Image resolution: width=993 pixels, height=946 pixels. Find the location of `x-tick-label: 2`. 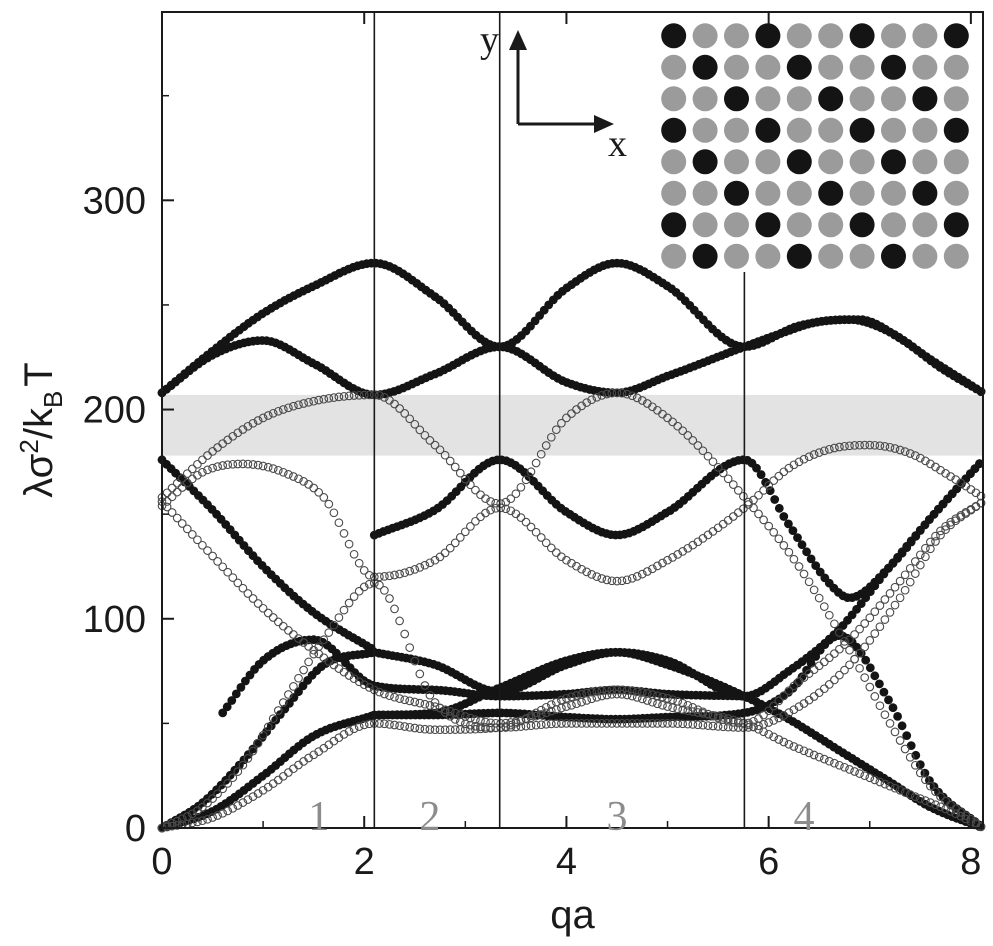

x-tick-label: 2 is located at coordinates (364, 862).